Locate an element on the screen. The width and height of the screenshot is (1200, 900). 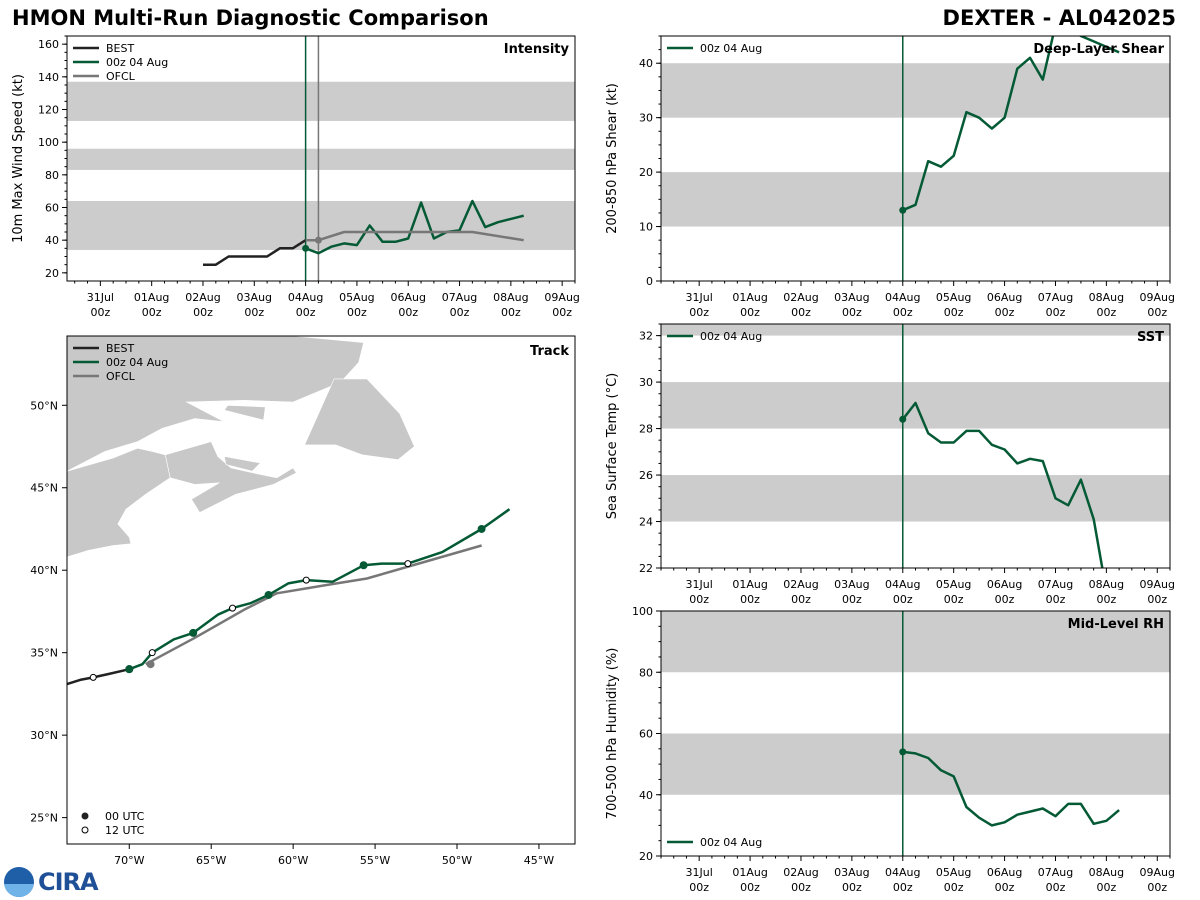
x-tick-label: 06Aug is located at coordinates (407, 297).